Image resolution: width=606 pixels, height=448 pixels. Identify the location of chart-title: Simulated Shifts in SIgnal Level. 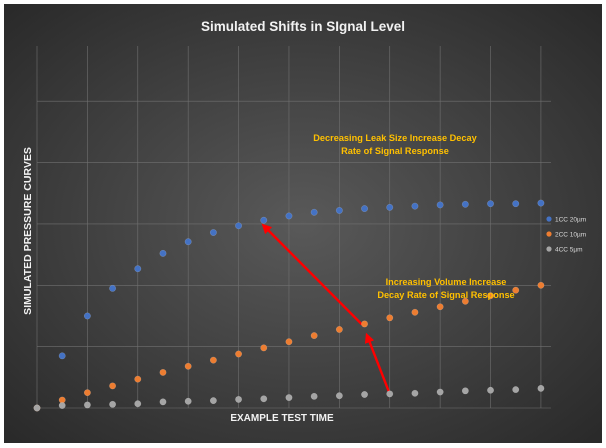
(303, 26).